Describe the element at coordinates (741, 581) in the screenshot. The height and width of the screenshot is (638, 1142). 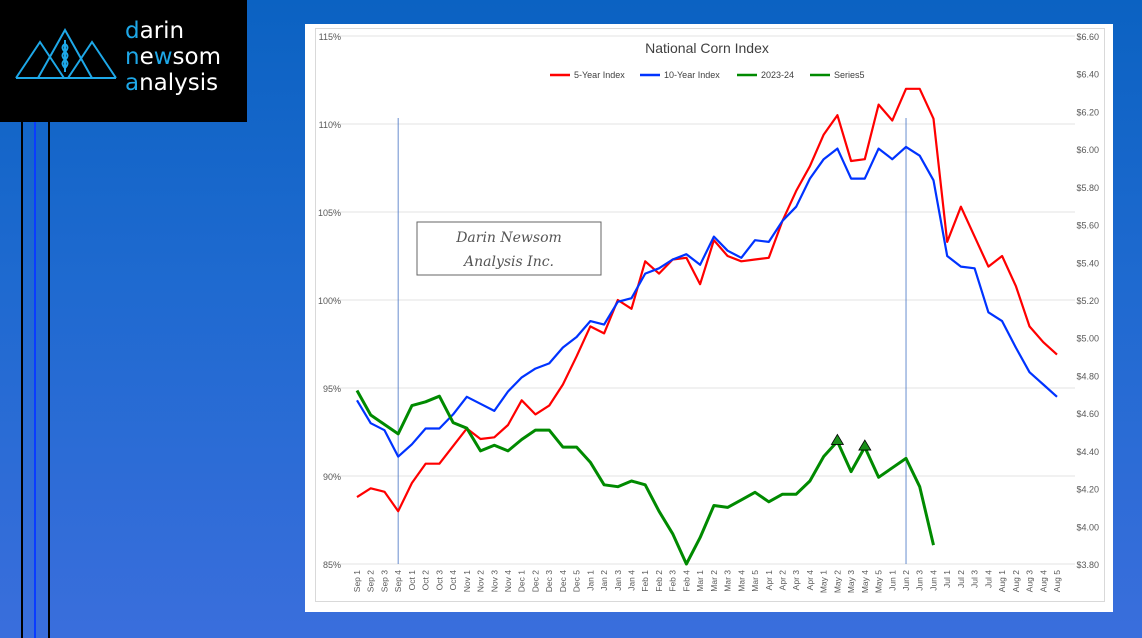
I see `x-tick-label: Mar 4` at that location.